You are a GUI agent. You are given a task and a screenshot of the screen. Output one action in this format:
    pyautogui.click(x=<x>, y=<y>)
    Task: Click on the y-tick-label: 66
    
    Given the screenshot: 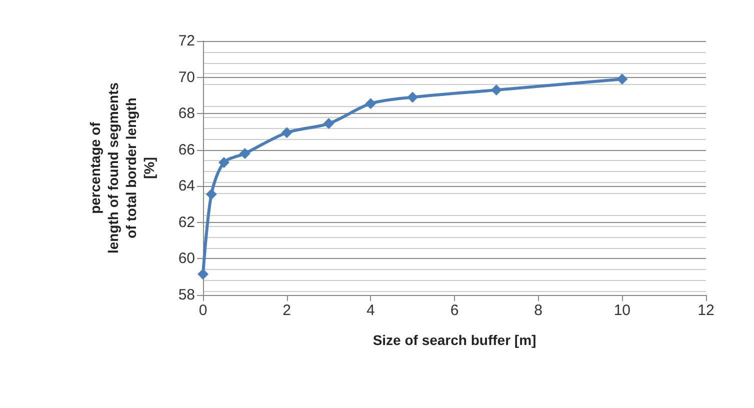 What is the action you would take?
    pyautogui.click(x=186, y=149)
    